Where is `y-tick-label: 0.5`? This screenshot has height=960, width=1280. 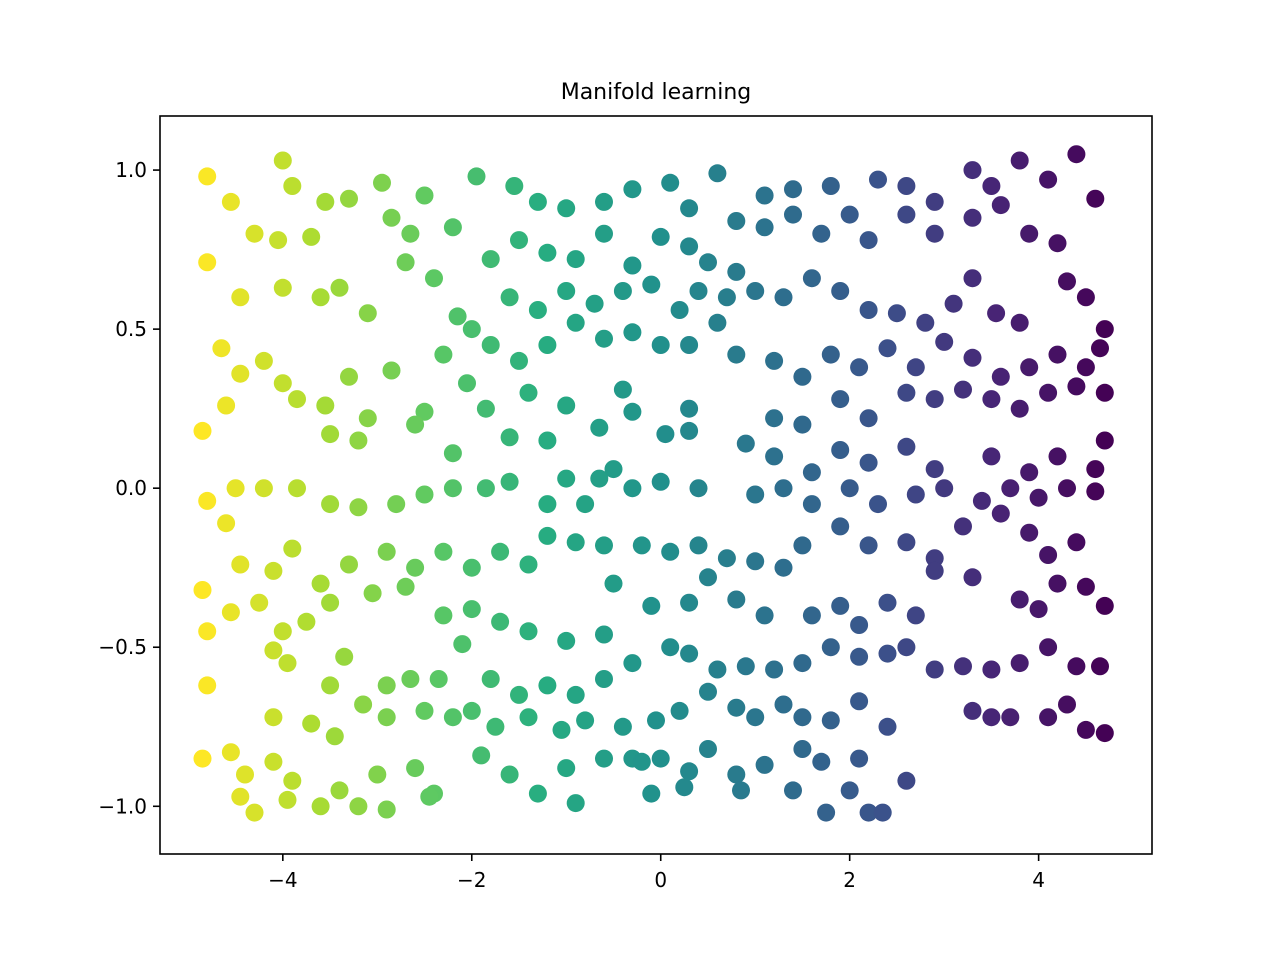
y-tick-label: 0.5 is located at coordinates (131, 329).